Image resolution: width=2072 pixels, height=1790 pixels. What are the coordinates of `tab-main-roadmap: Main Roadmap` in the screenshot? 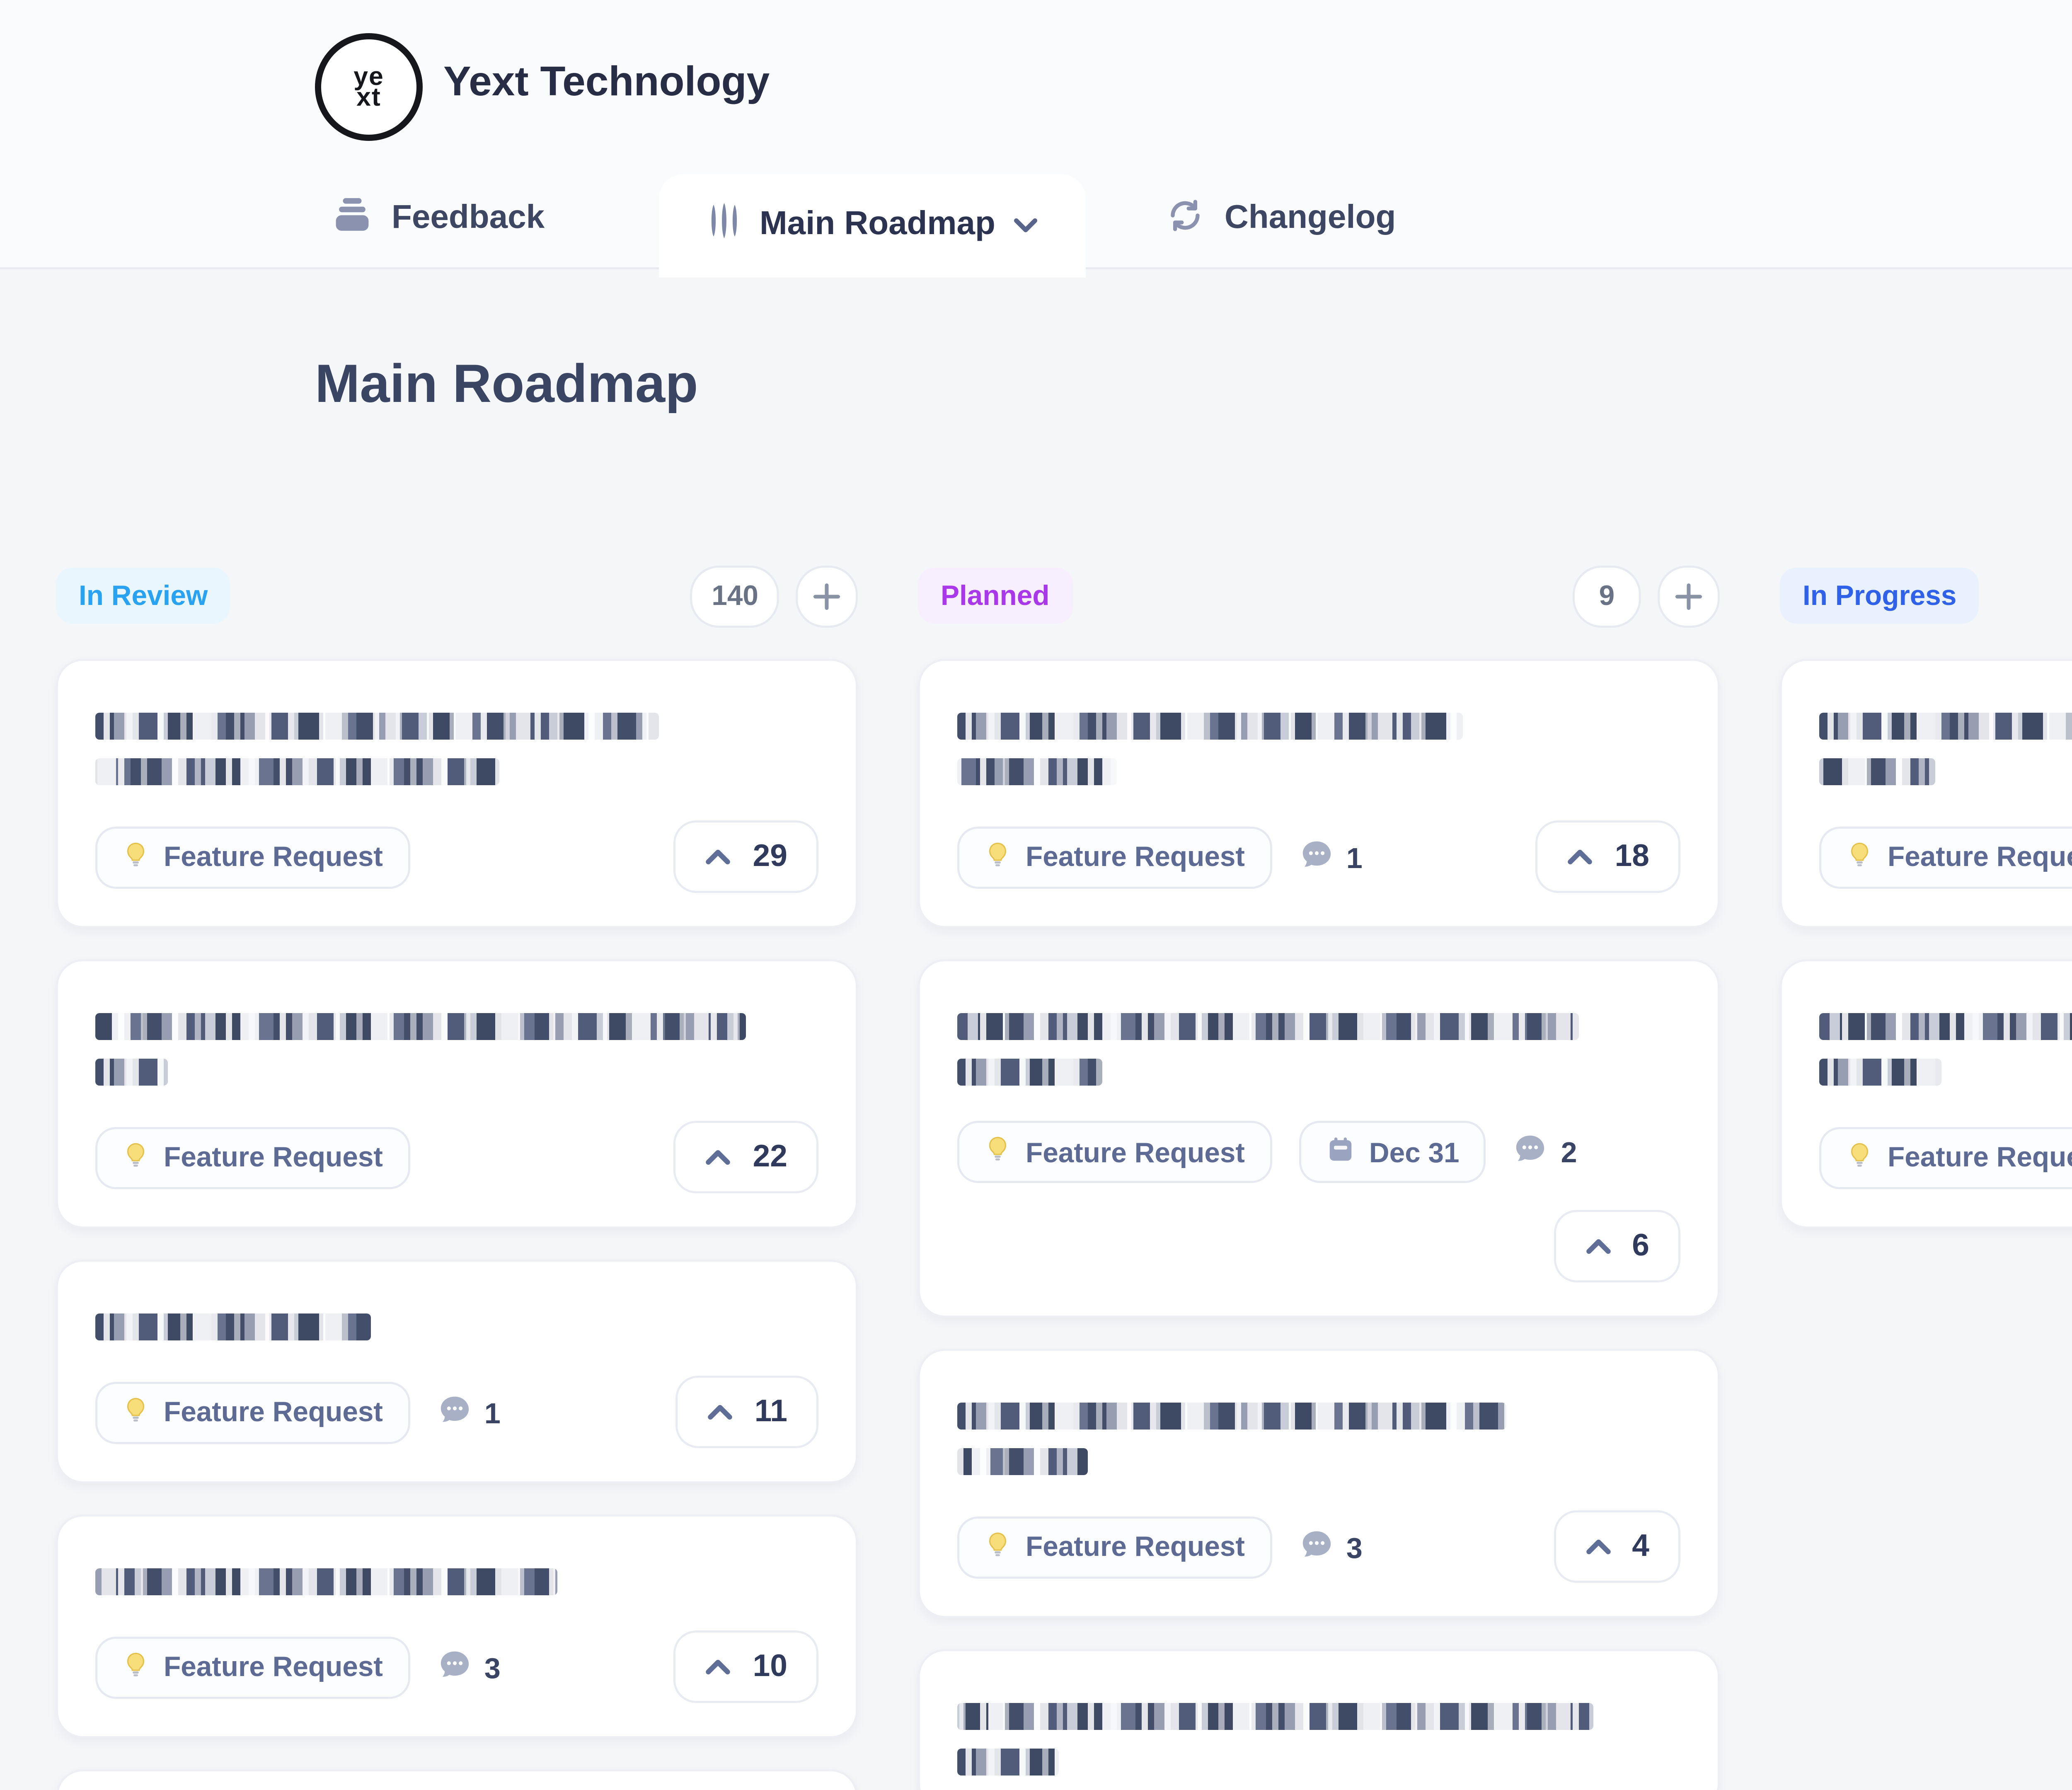 It's located at (872, 226).